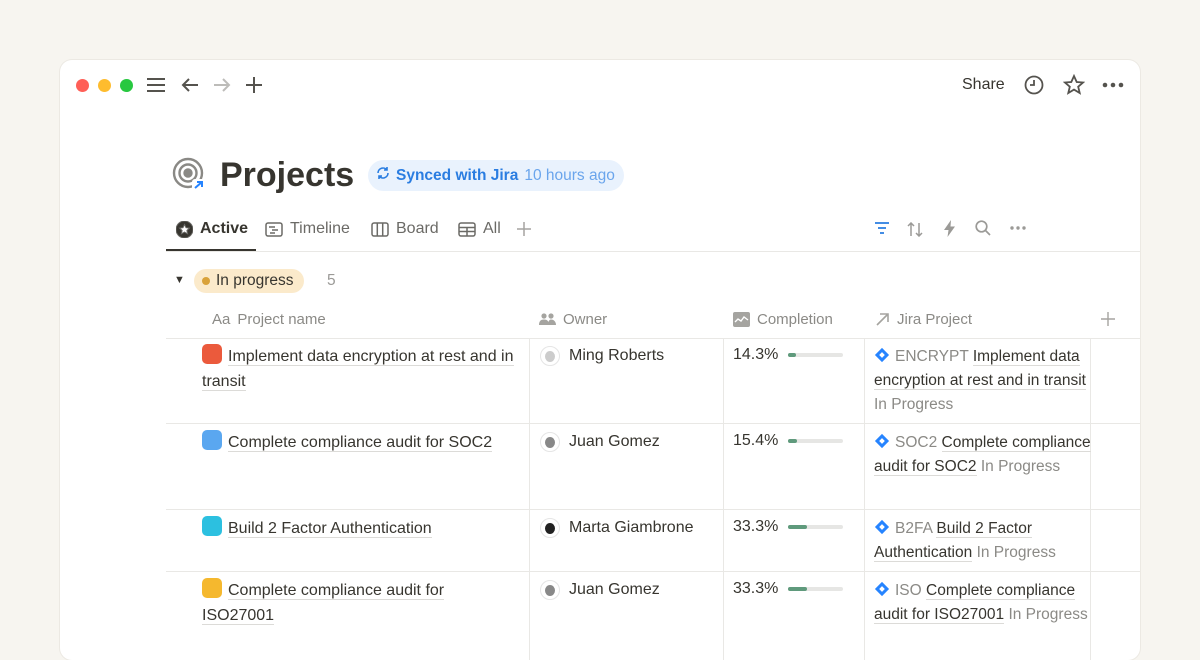 Image resolution: width=1200 pixels, height=660 pixels. I want to click on close-window-button, so click(82, 85).